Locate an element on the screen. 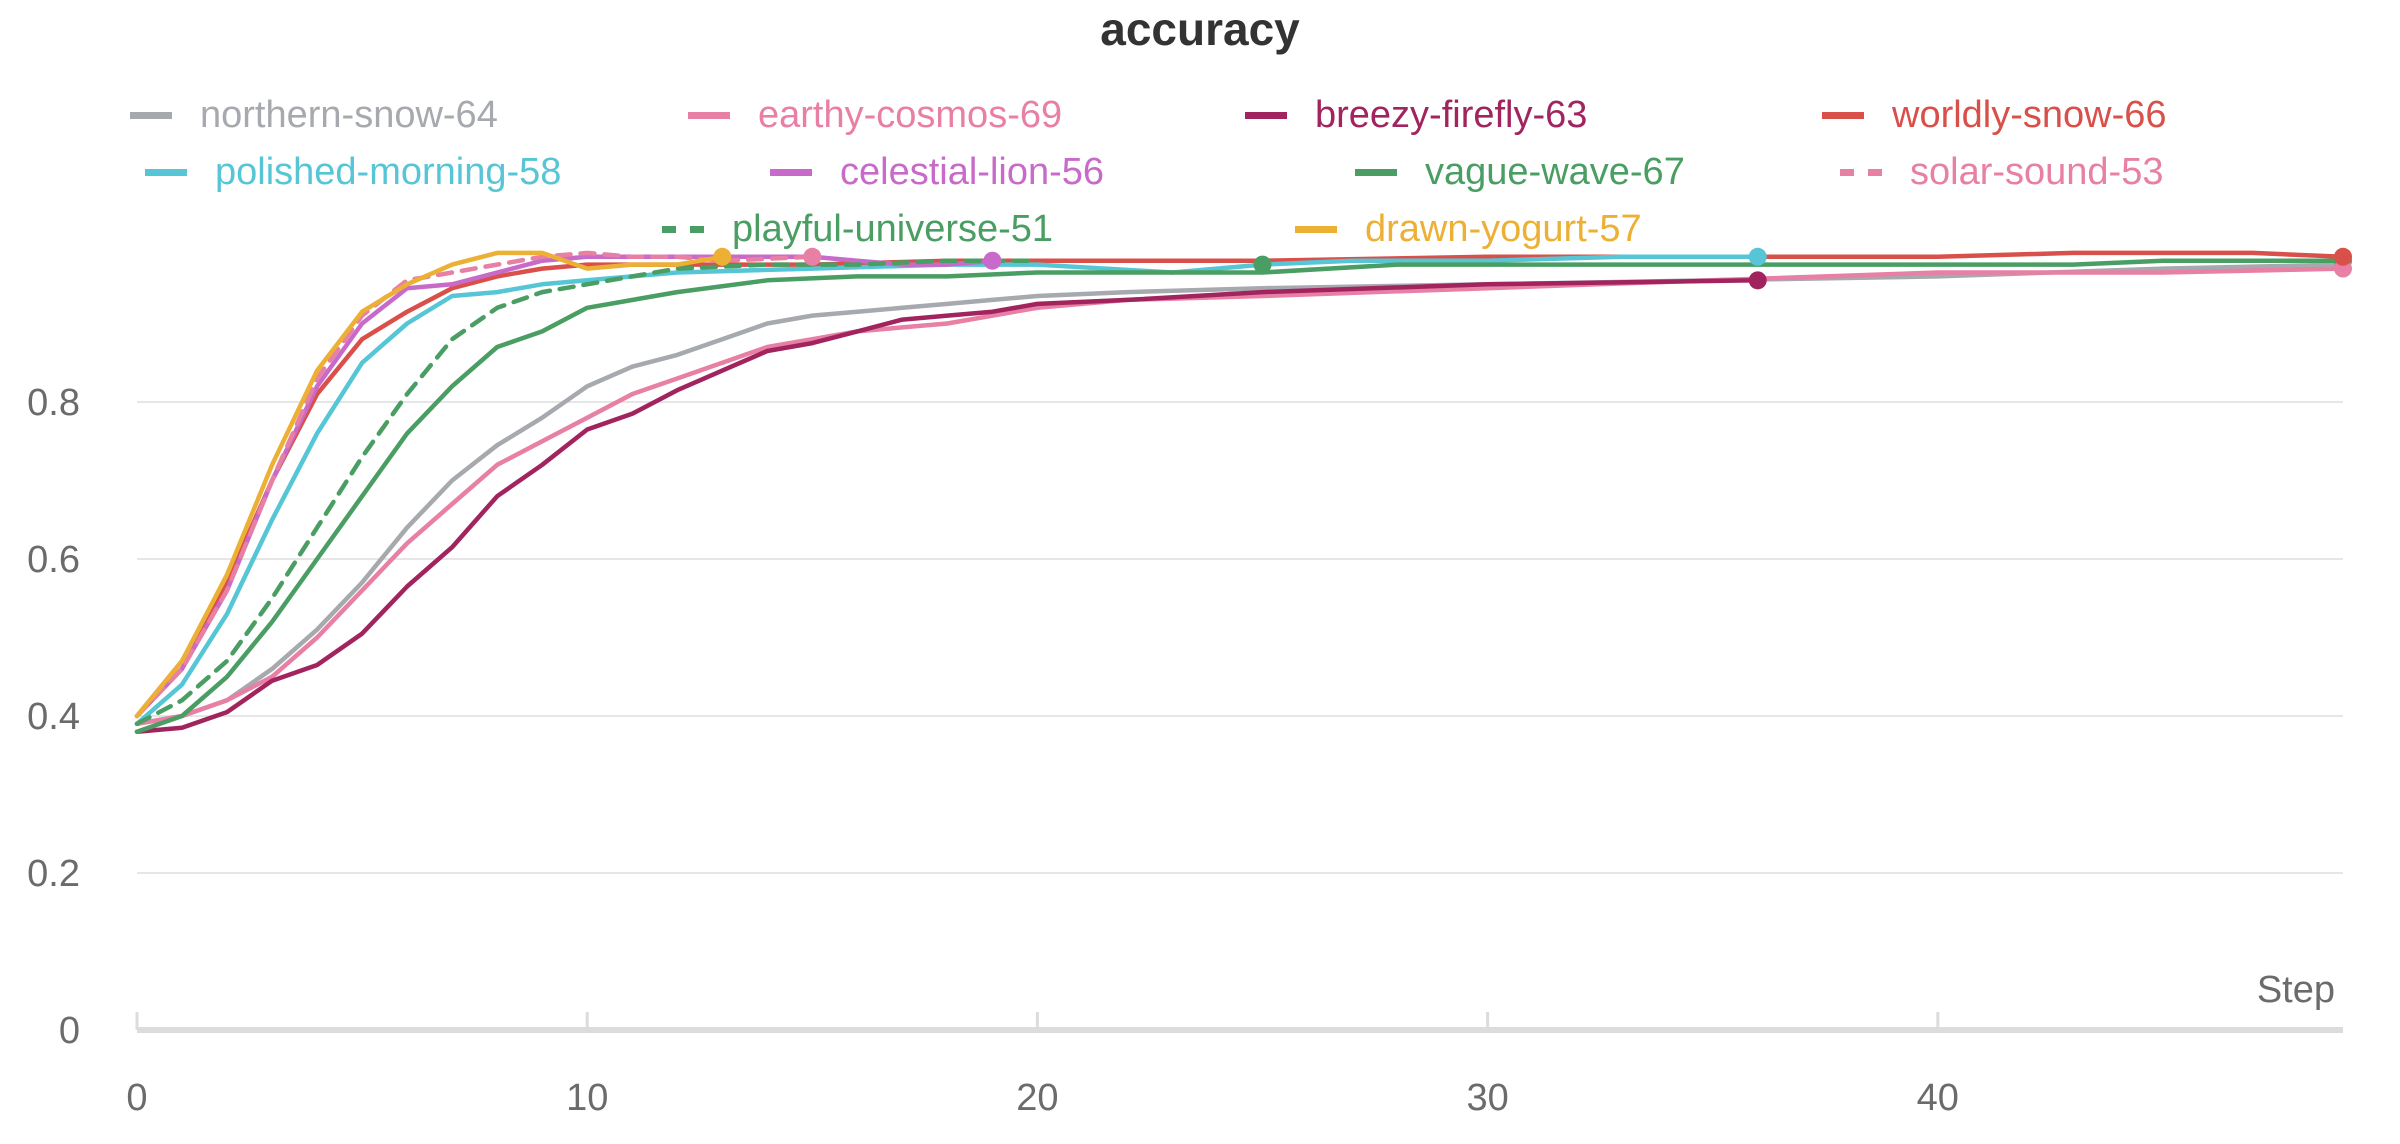 This screenshot has height=1144, width=2400. x-axis-title: Step is located at coordinates (2296, 990).